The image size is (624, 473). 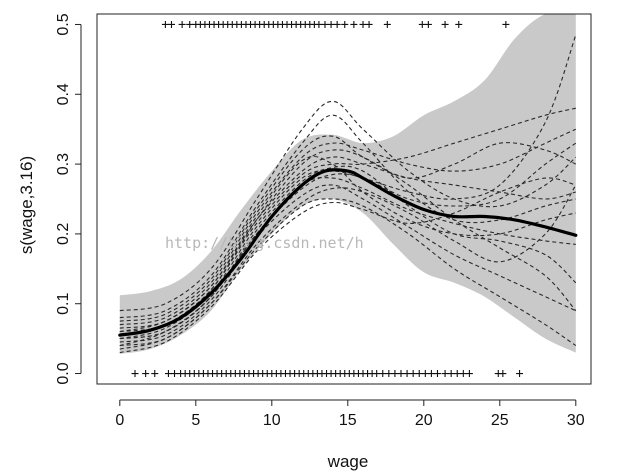 I want to click on y-tick-label-2: 0.2, so click(x=63, y=234).